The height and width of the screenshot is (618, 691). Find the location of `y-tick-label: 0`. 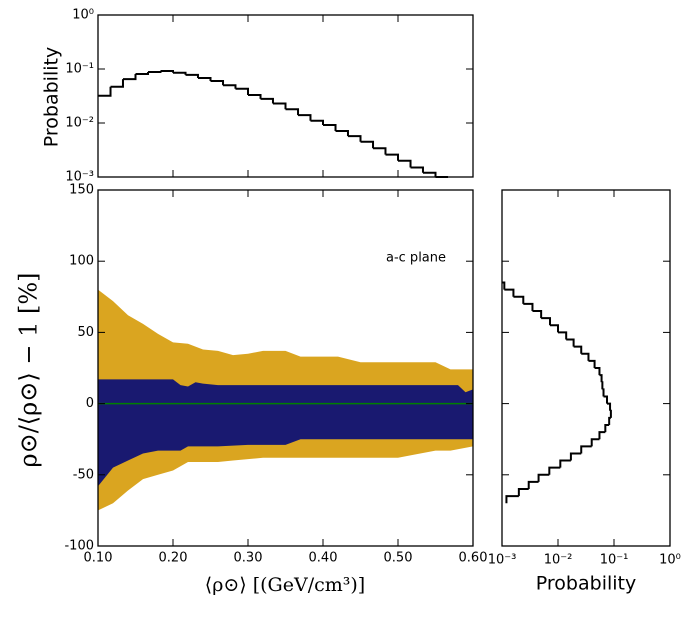

y-tick-label: 0 is located at coordinates (90, 403).